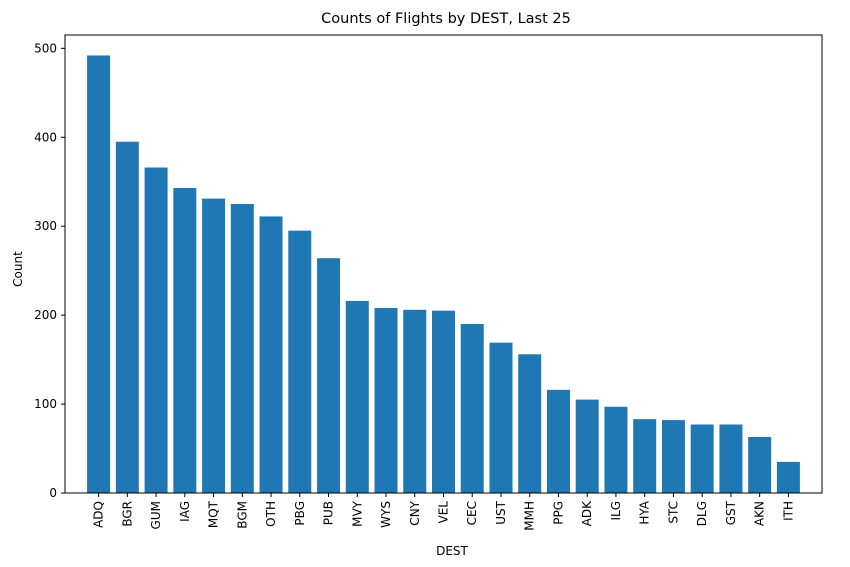 The image size is (850, 567). I want to click on bar-akn, so click(760, 464).